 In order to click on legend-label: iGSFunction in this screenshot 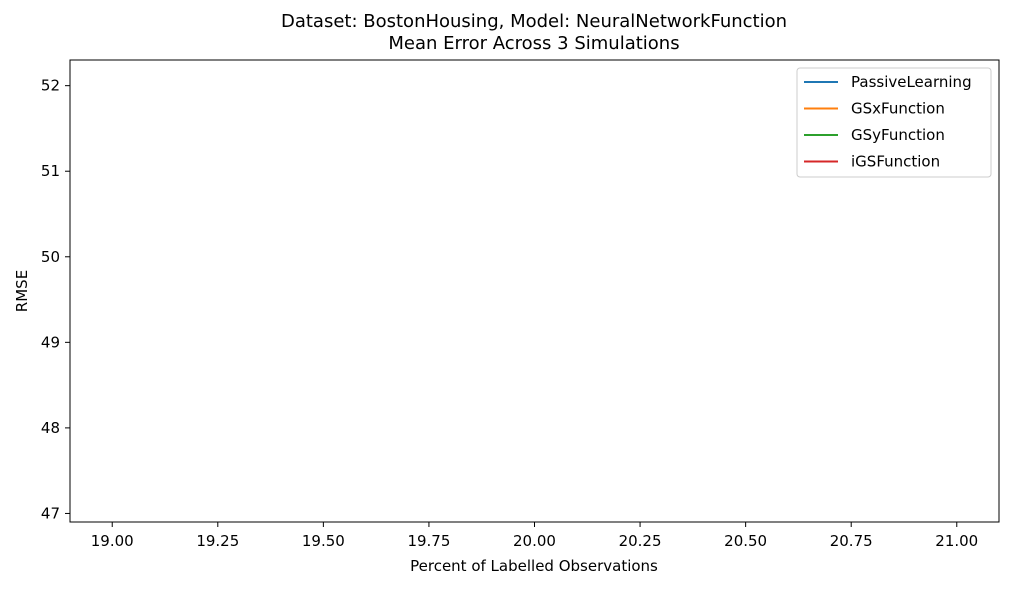, I will do `click(895, 162)`.